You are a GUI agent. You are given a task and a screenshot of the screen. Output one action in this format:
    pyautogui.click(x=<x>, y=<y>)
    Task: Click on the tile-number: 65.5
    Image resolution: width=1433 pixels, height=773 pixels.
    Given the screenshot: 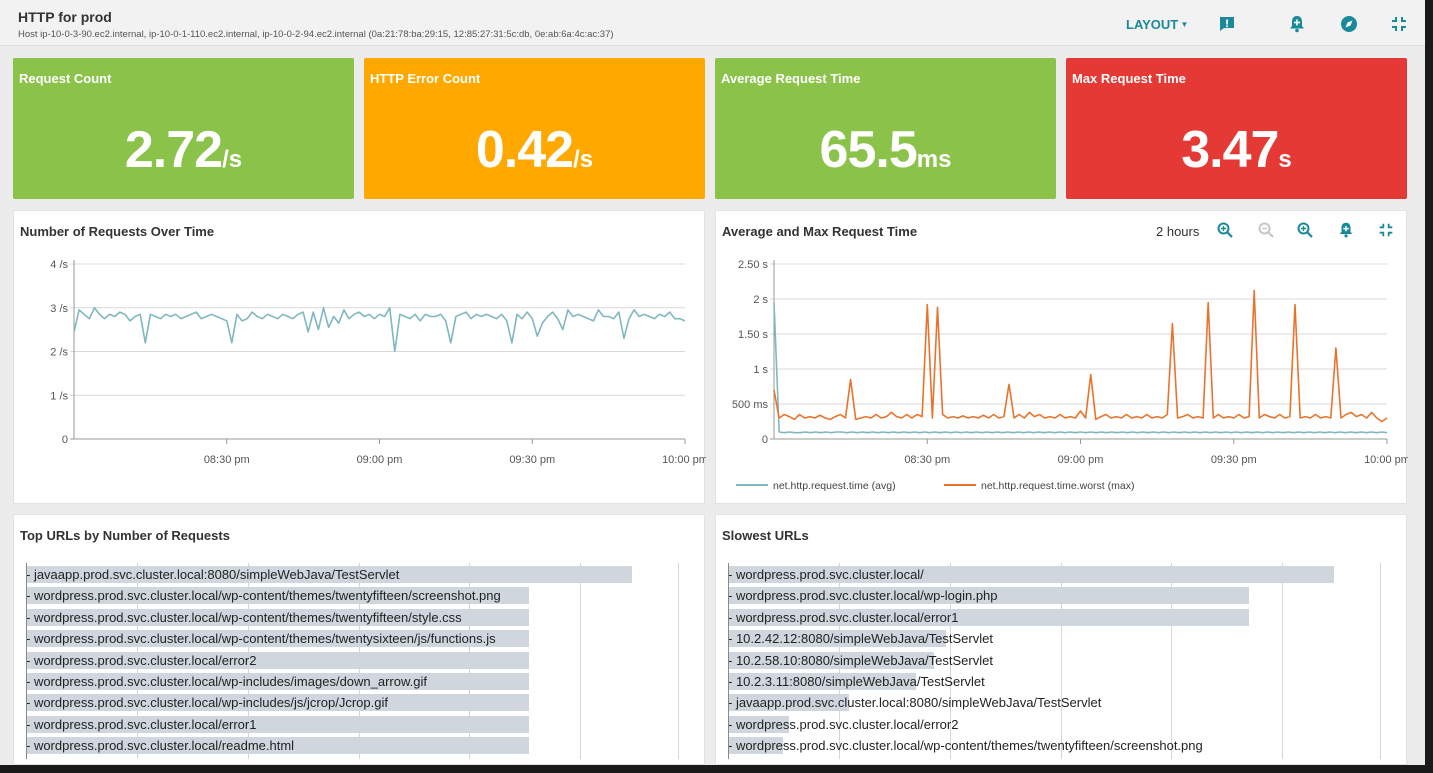 What is the action you would take?
    pyautogui.click(x=868, y=150)
    